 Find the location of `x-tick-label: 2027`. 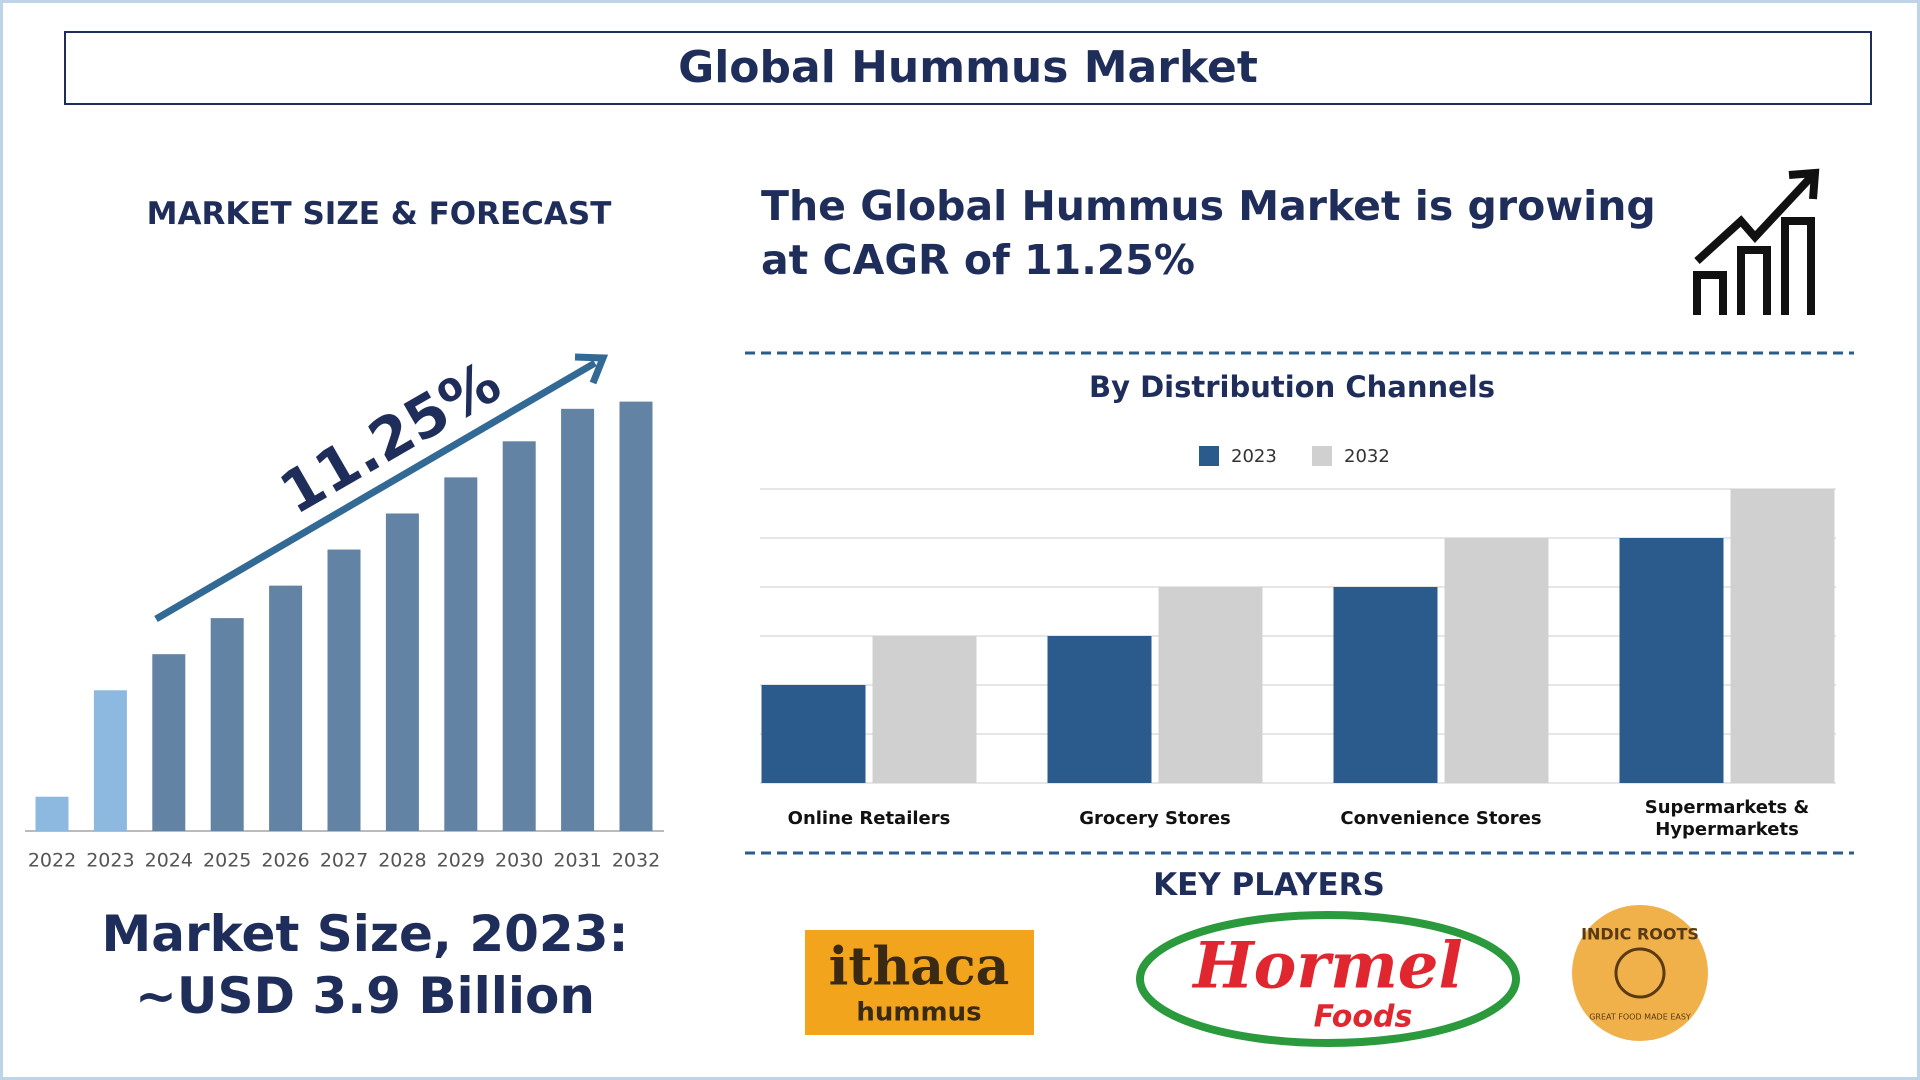

x-tick-label: 2027 is located at coordinates (344, 861).